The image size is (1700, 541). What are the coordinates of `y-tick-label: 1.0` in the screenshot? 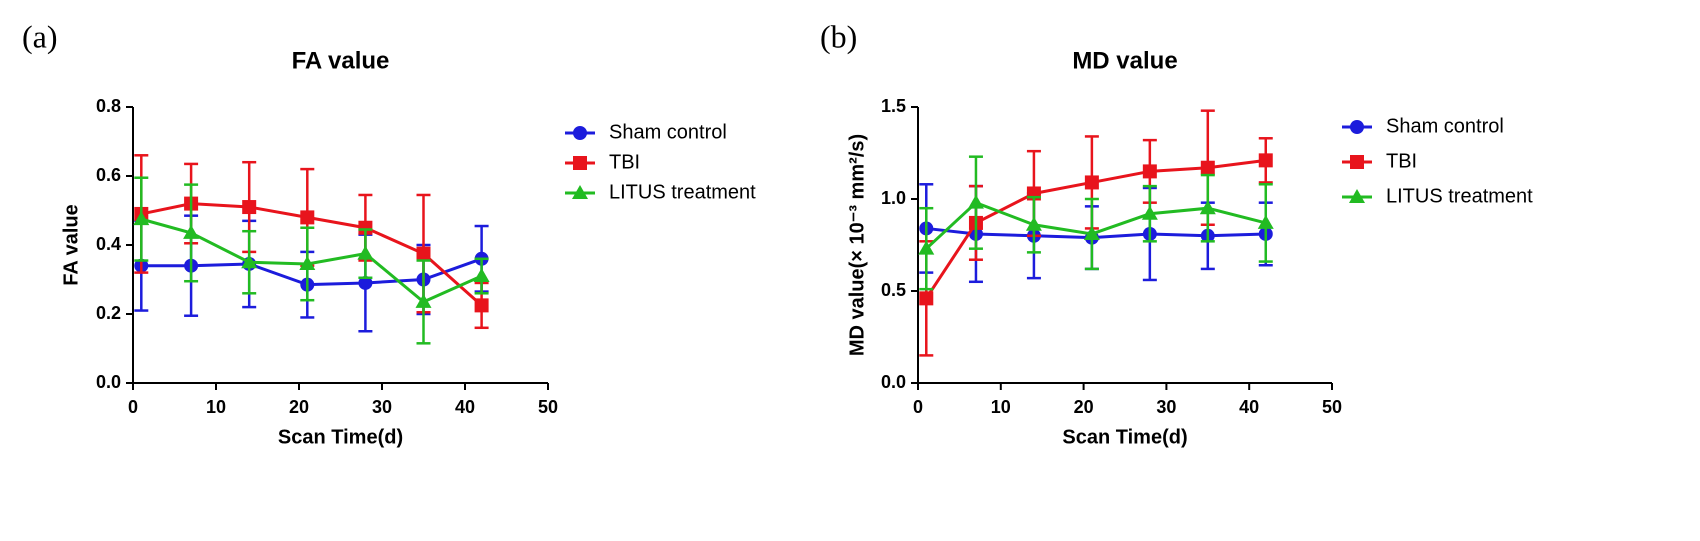 It's located at (893, 198).